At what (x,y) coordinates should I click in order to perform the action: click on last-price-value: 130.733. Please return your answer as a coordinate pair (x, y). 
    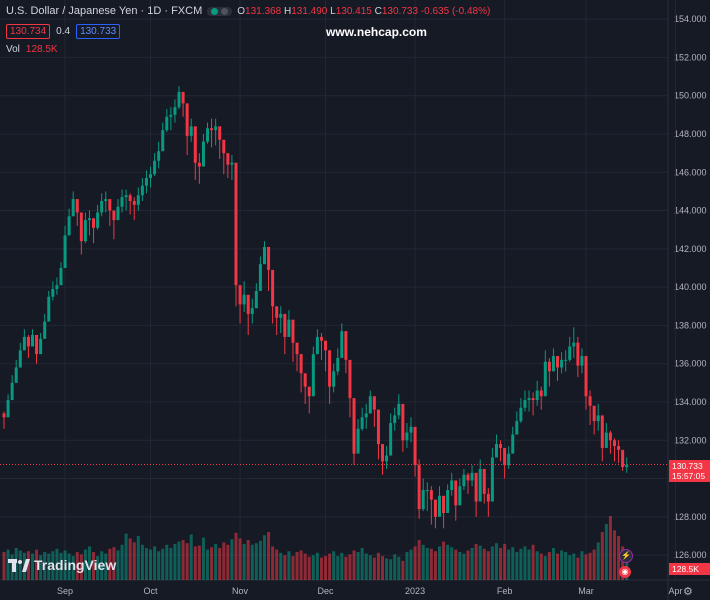
    Looking at the image, I should click on (687, 466).